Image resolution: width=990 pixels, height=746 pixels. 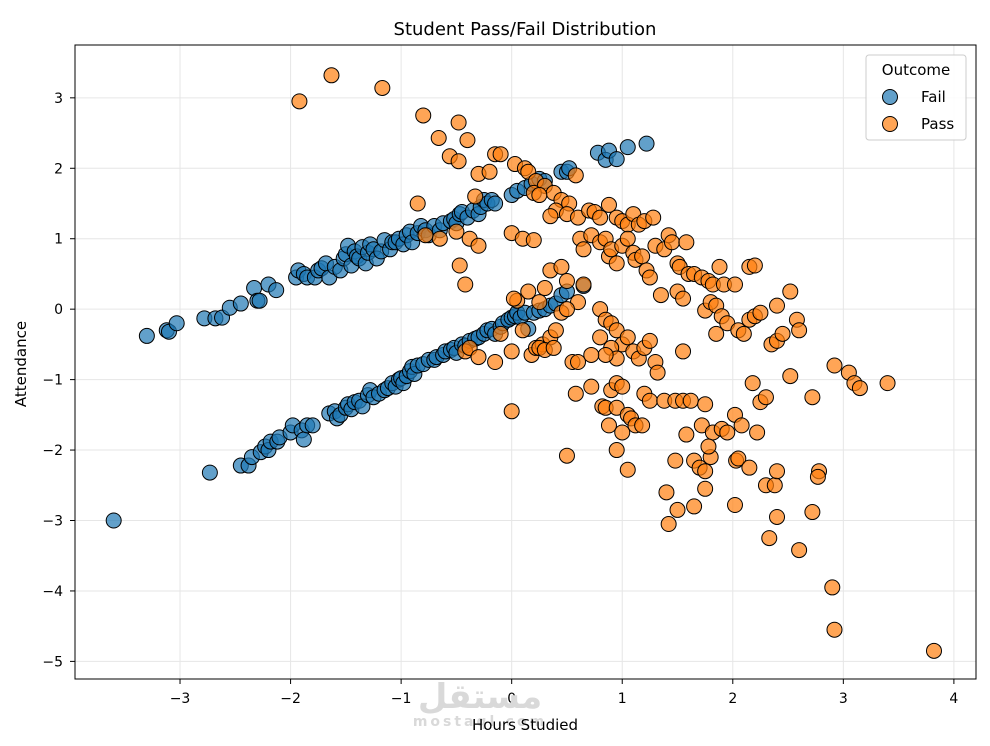 What do you see at coordinates (732, 699) in the screenshot?
I see `x-tick-label: 2` at bounding box center [732, 699].